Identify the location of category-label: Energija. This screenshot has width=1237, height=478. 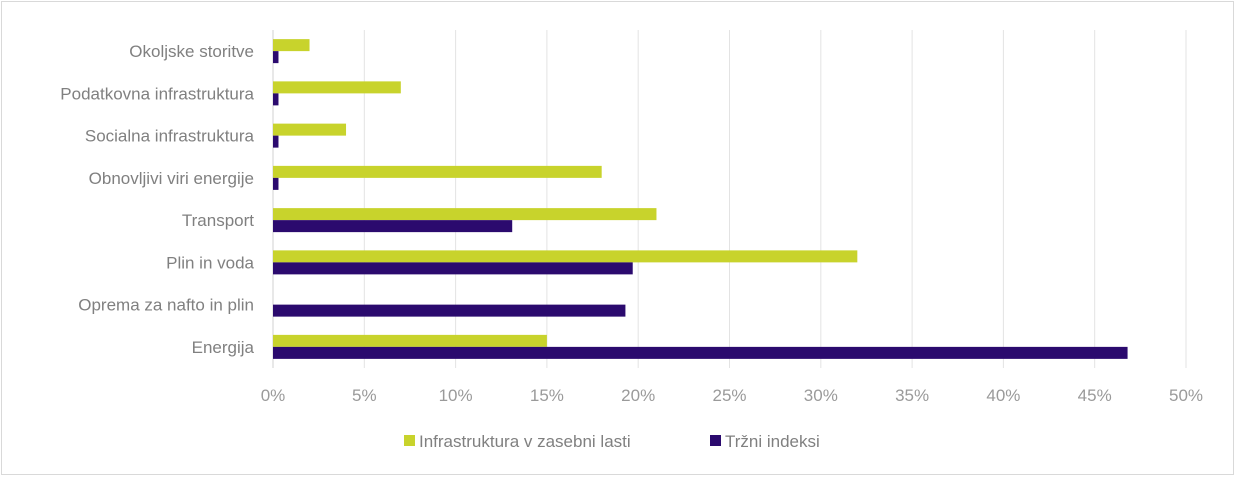
(223, 347).